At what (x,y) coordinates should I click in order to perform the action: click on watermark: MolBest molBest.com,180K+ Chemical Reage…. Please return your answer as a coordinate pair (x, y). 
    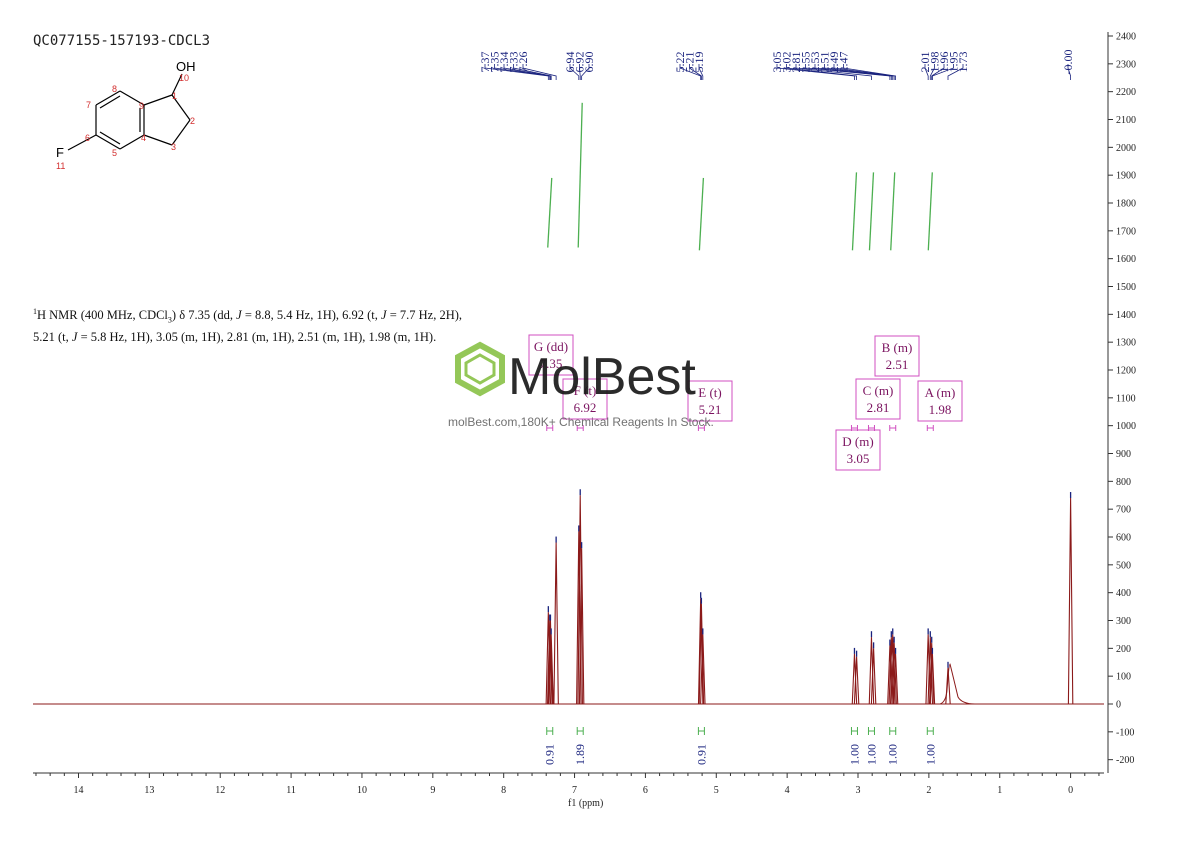
    Looking at the image, I should click on (581, 385).